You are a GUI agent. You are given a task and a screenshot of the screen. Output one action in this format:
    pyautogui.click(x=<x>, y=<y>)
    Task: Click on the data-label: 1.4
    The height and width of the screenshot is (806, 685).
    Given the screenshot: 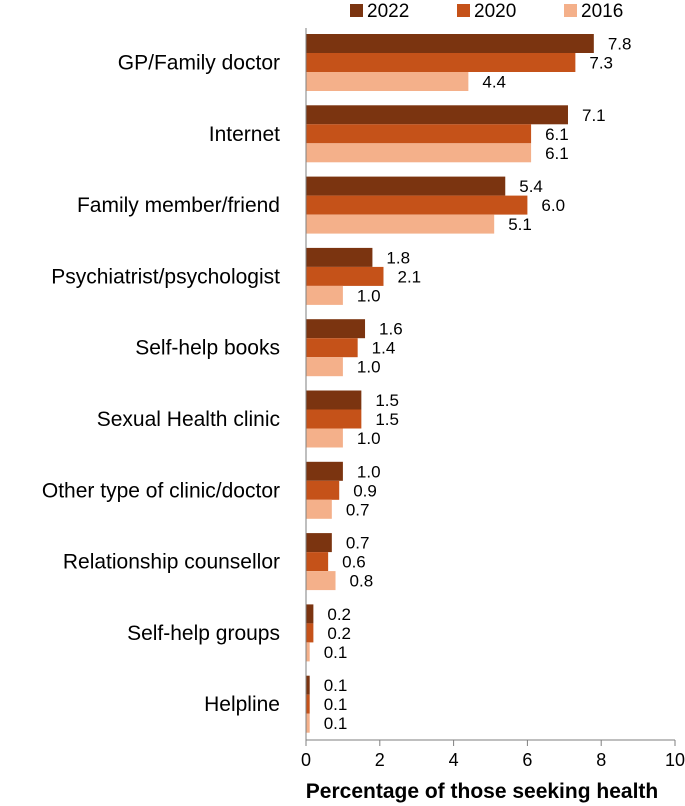 What is the action you would take?
    pyautogui.click(x=384, y=348)
    